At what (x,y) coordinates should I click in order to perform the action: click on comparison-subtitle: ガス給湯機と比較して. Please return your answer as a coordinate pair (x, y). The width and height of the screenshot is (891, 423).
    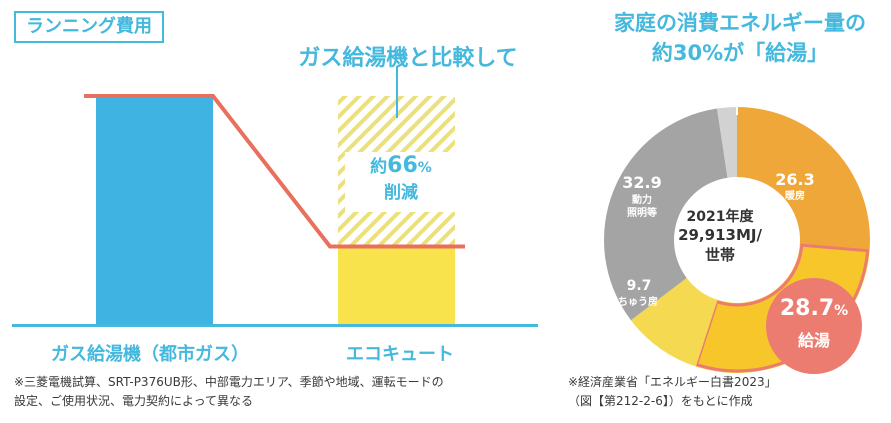
    Looking at the image, I should click on (408, 58).